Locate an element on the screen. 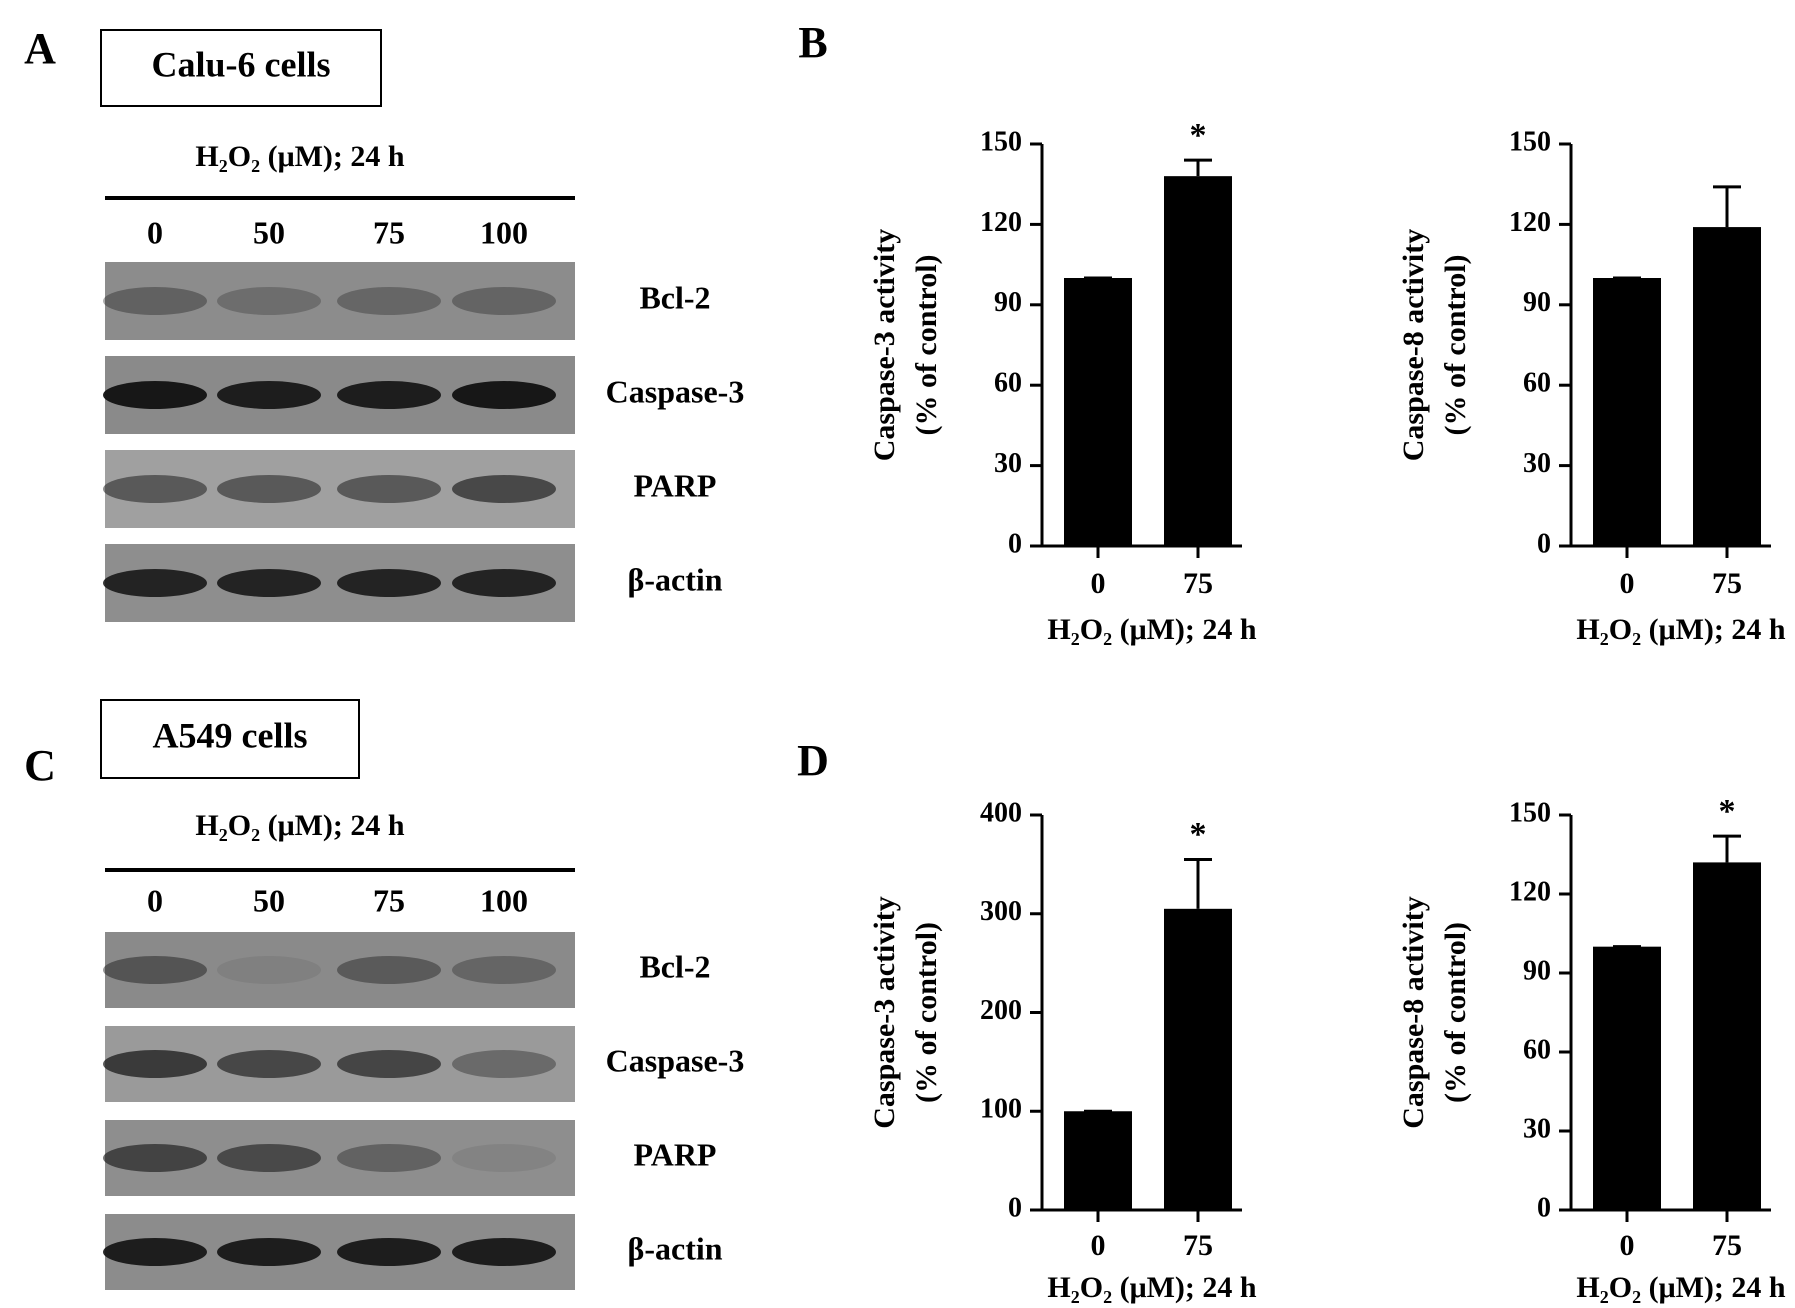 The height and width of the screenshot is (1308, 1795). y-tick-label: 100 is located at coordinates (1001, 1109).